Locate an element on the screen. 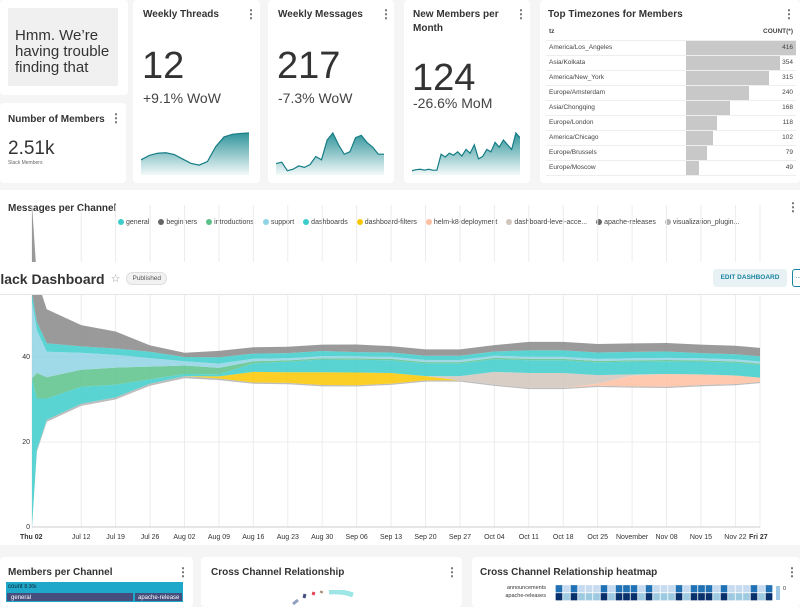 Image resolution: width=800 pixels, height=607 pixels. column-header-count: COUNT(*) is located at coordinates (741, 32).